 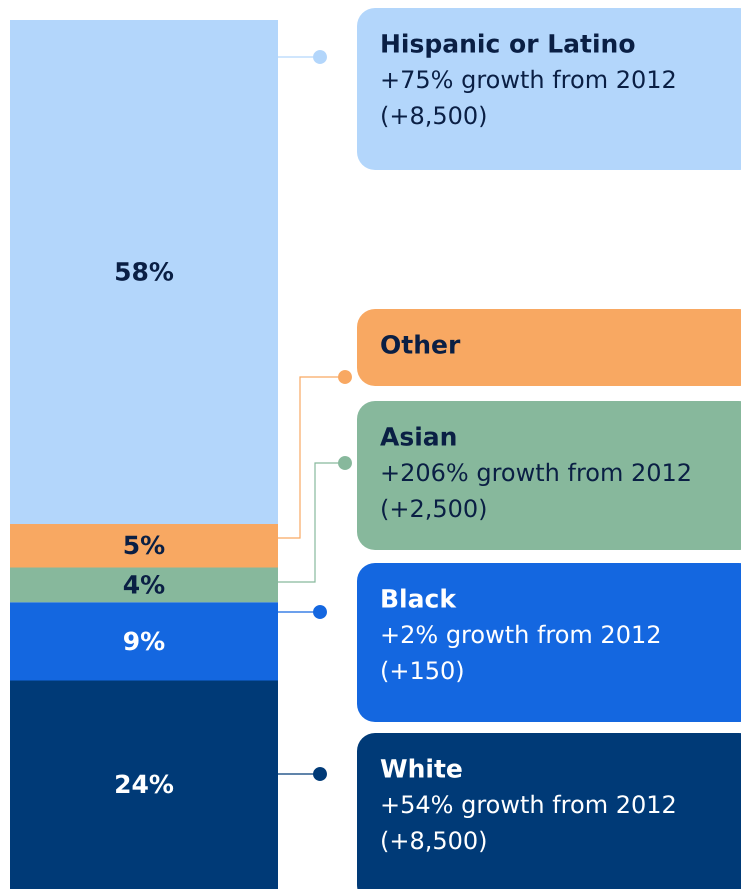 I want to click on text: Asian, so click(x=419, y=437).